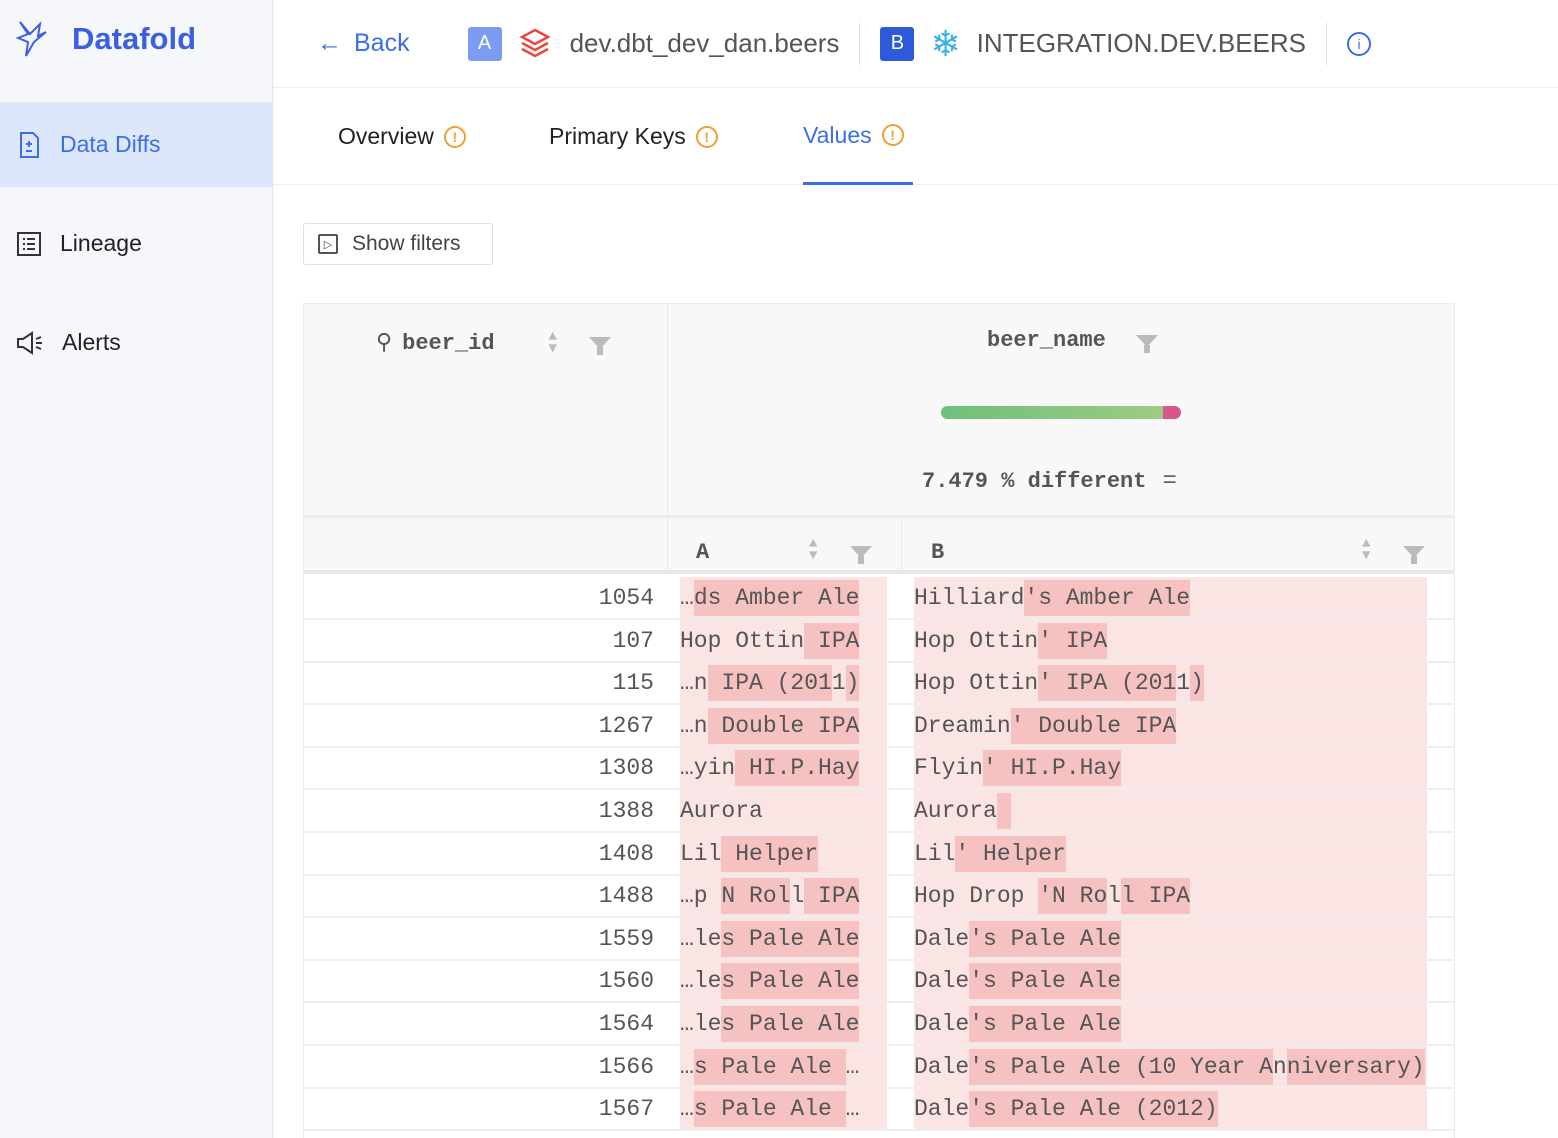  What do you see at coordinates (134, 38) in the screenshot?
I see `app-name: Datafold` at bounding box center [134, 38].